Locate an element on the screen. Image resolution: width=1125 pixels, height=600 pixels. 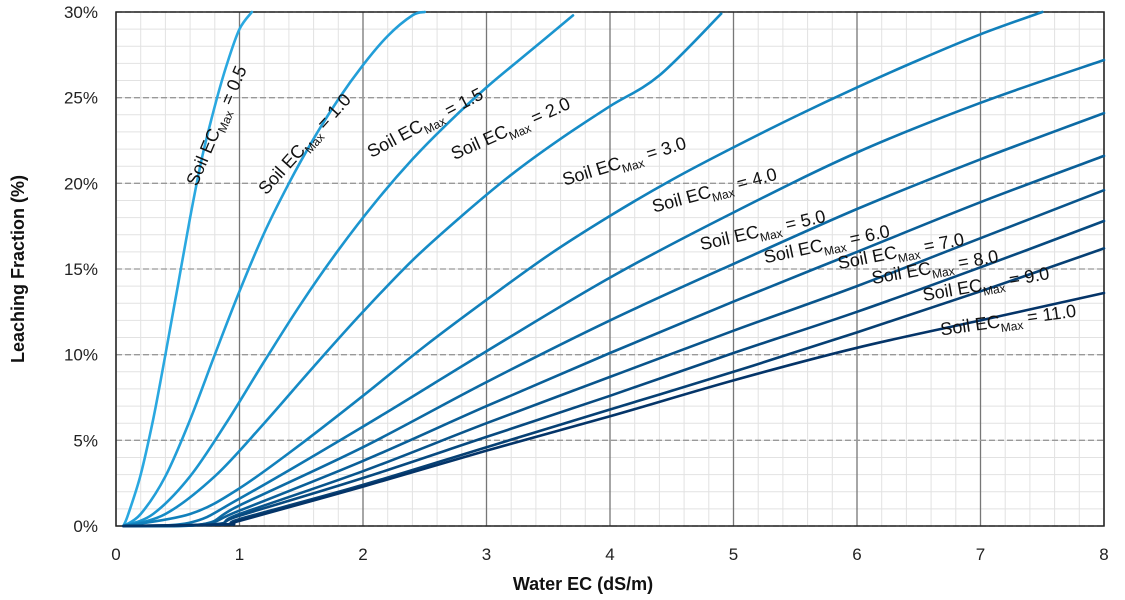
x-tick-label: 8 is located at coordinates (1103, 554).